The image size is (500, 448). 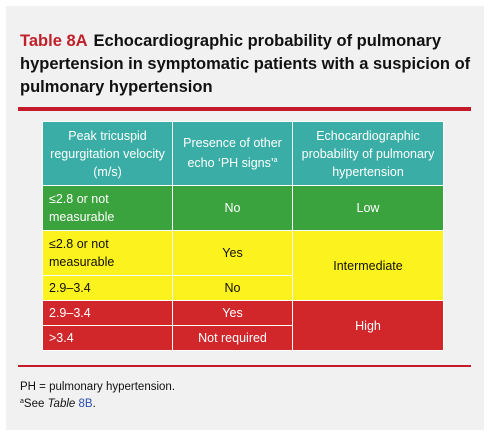 I want to click on table-row: >3.4 Not required, so click(x=243, y=338).